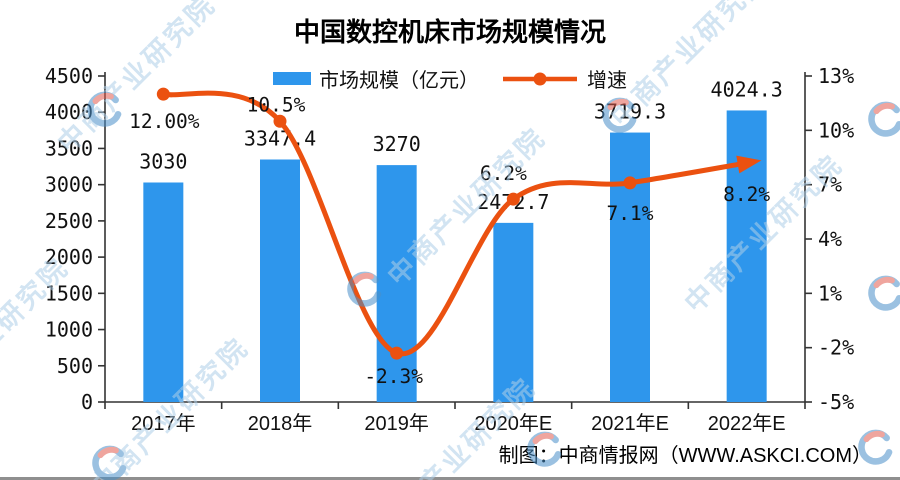 Image resolution: width=900 pixels, height=480 pixels. I want to click on left-axis-tick-label: 2500, so click(69, 221).